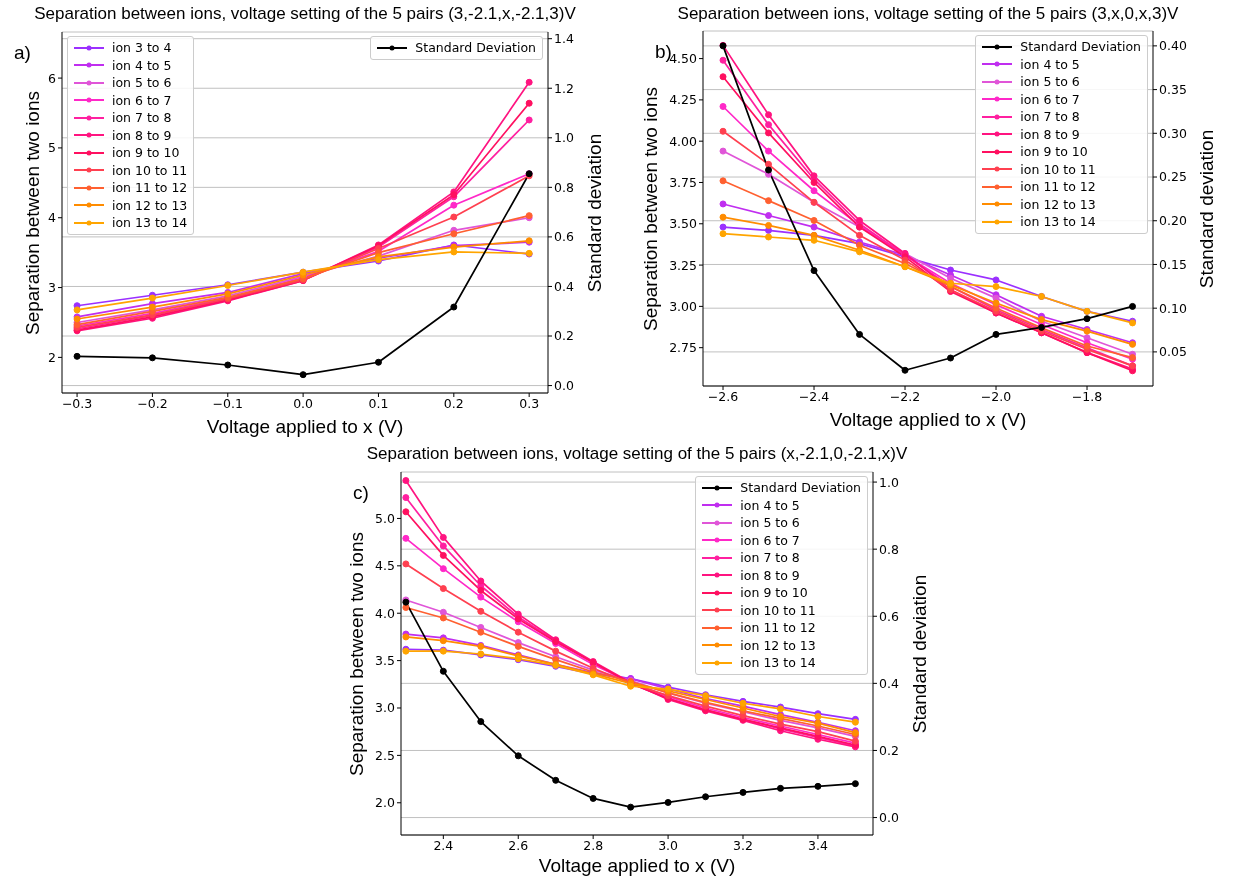  What do you see at coordinates (1173, 352) in the screenshot?
I see `y2-tick-label: 0.05` at bounding box center [1173, 352].